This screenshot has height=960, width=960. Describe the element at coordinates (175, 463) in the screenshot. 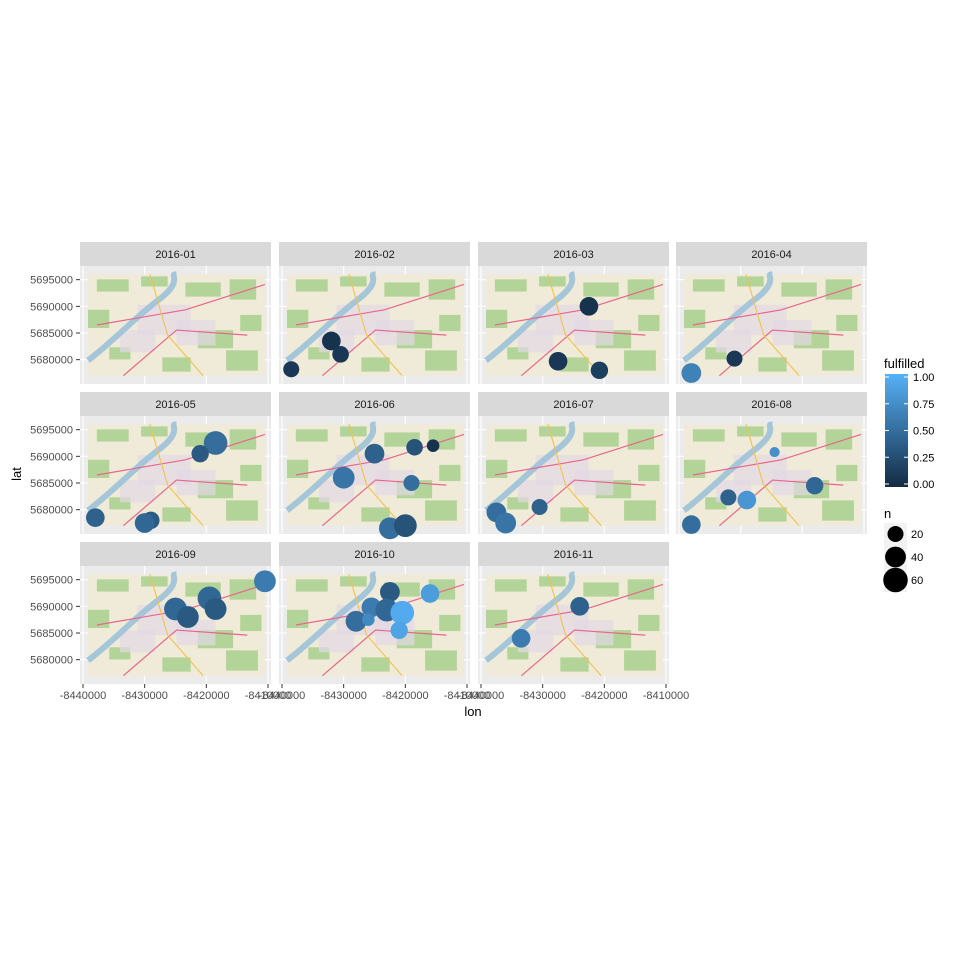

I see `facet-panel-2016-05: 2016-05` at that location.